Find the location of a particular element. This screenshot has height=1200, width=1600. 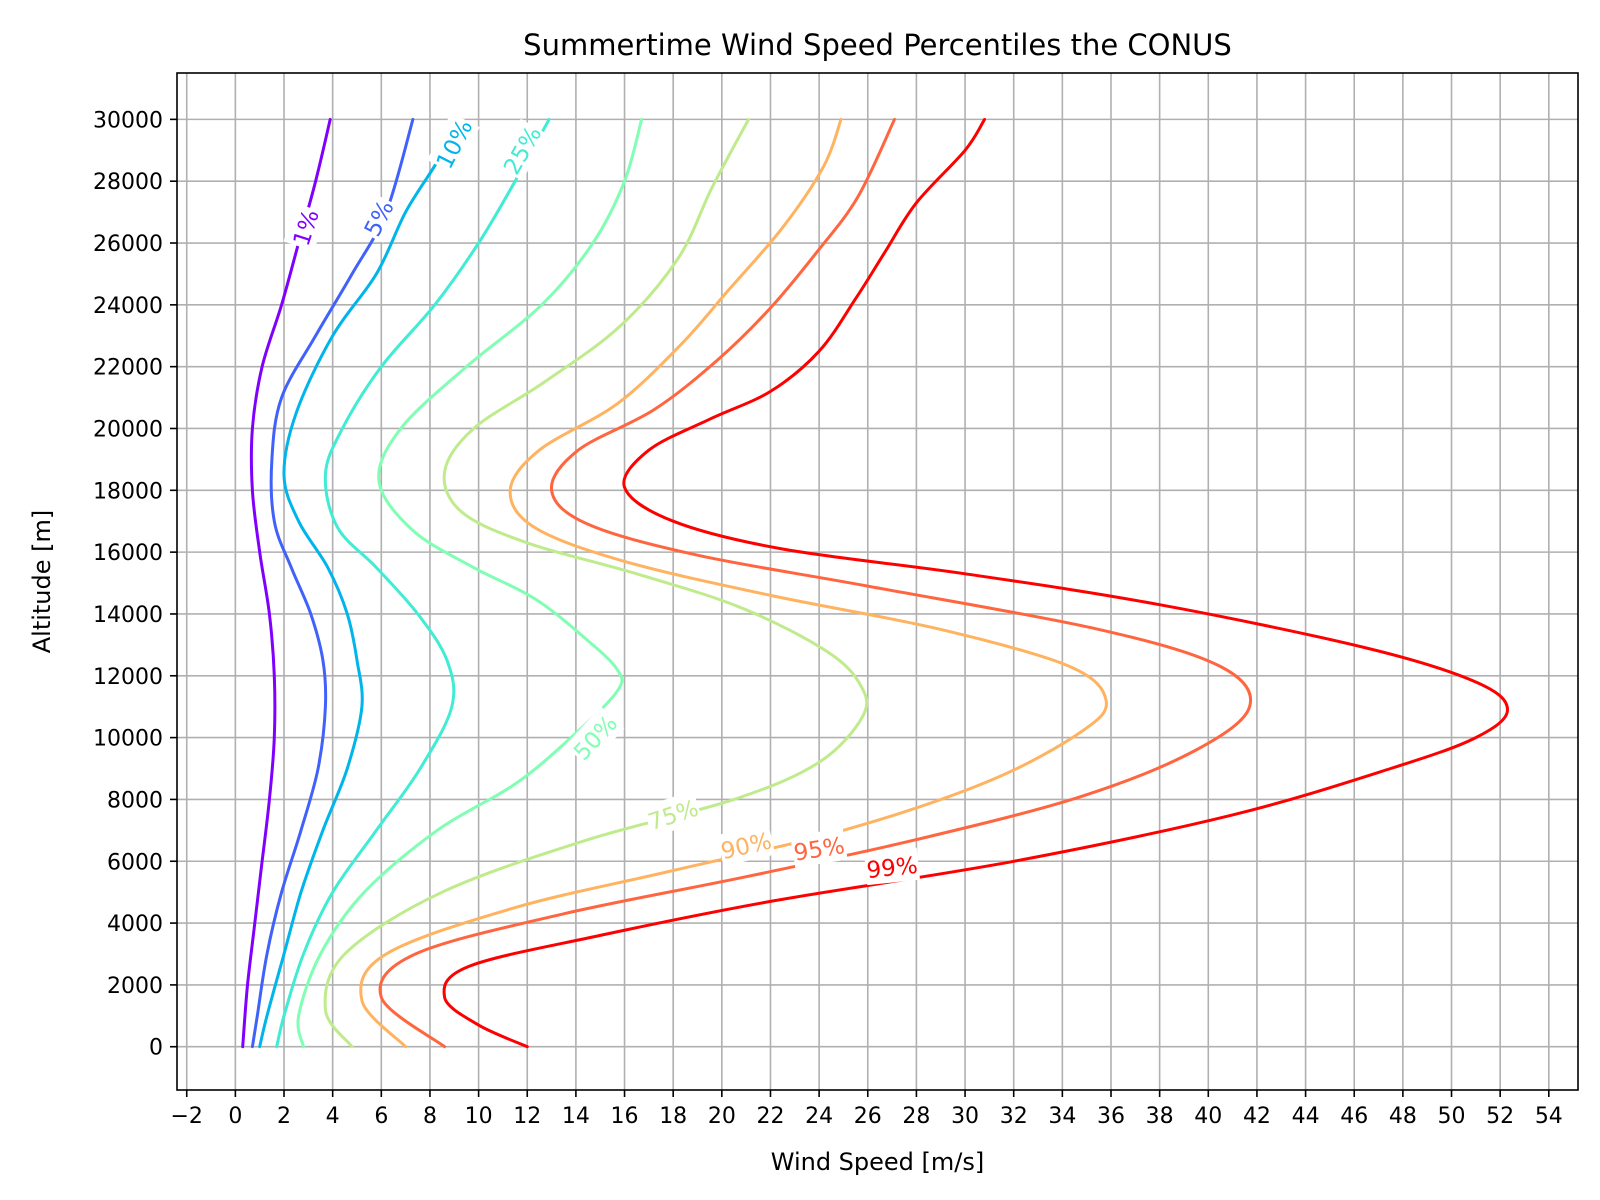

y-tick-label: 8000 is located at coordinates (135, 800).